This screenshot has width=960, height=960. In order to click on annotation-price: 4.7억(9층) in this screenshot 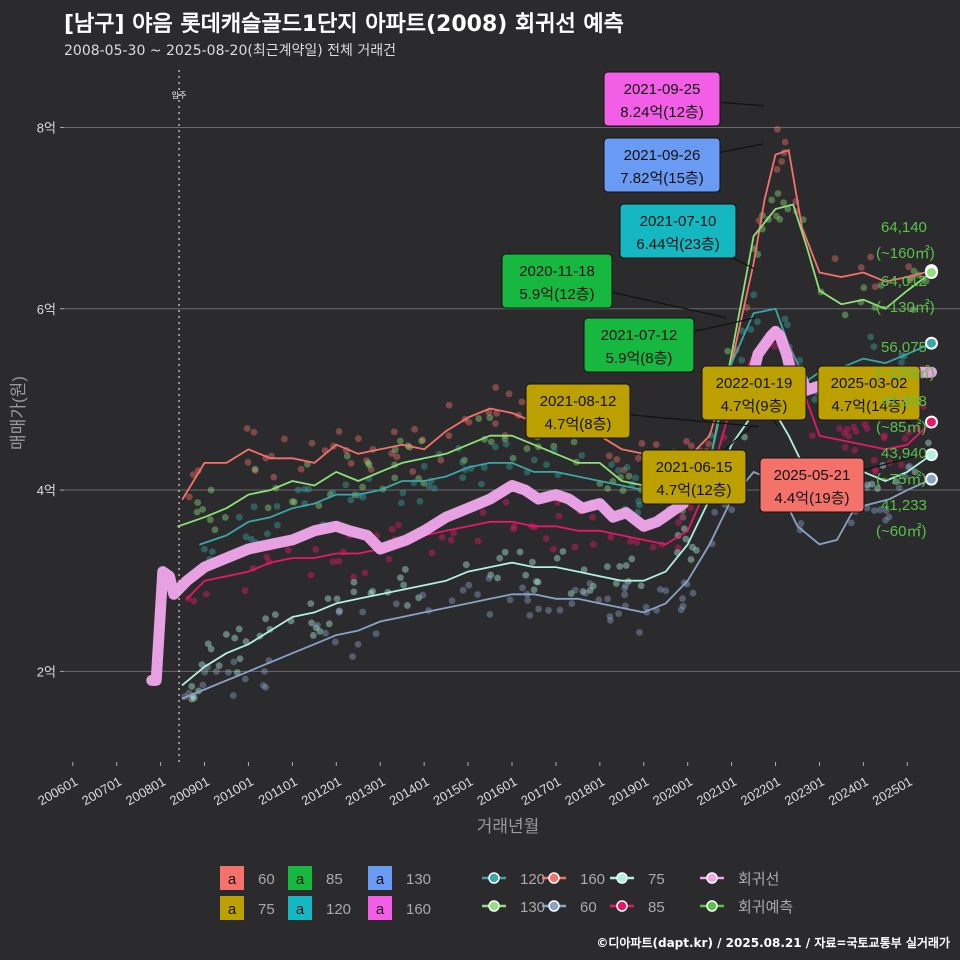, I will do `click(754, 406)`.